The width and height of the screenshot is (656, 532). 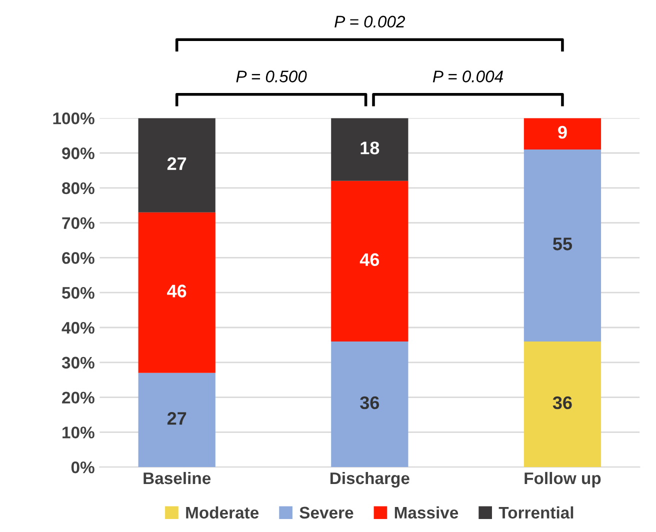 What do you see at coordinates (78, 153) in the screenshot?
I see `y-tick-label: 90%` at bounding box center [78, 153].